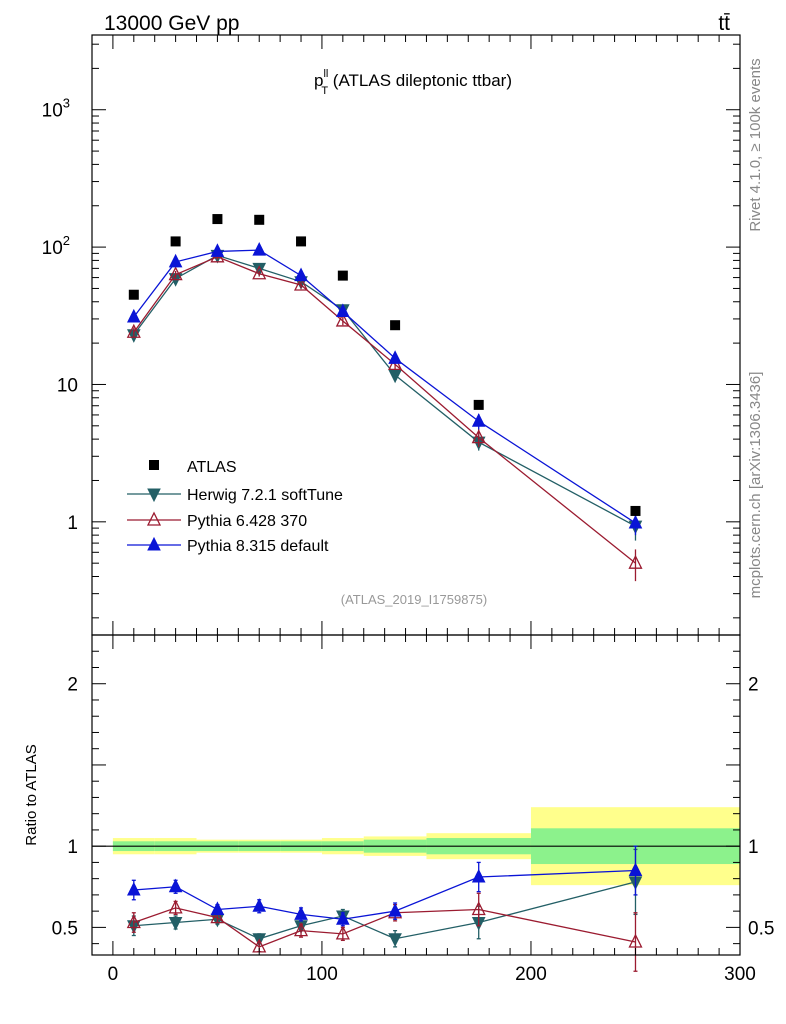  I want to click on legend-label: Pythia 6.428 370, so click(247, 521).